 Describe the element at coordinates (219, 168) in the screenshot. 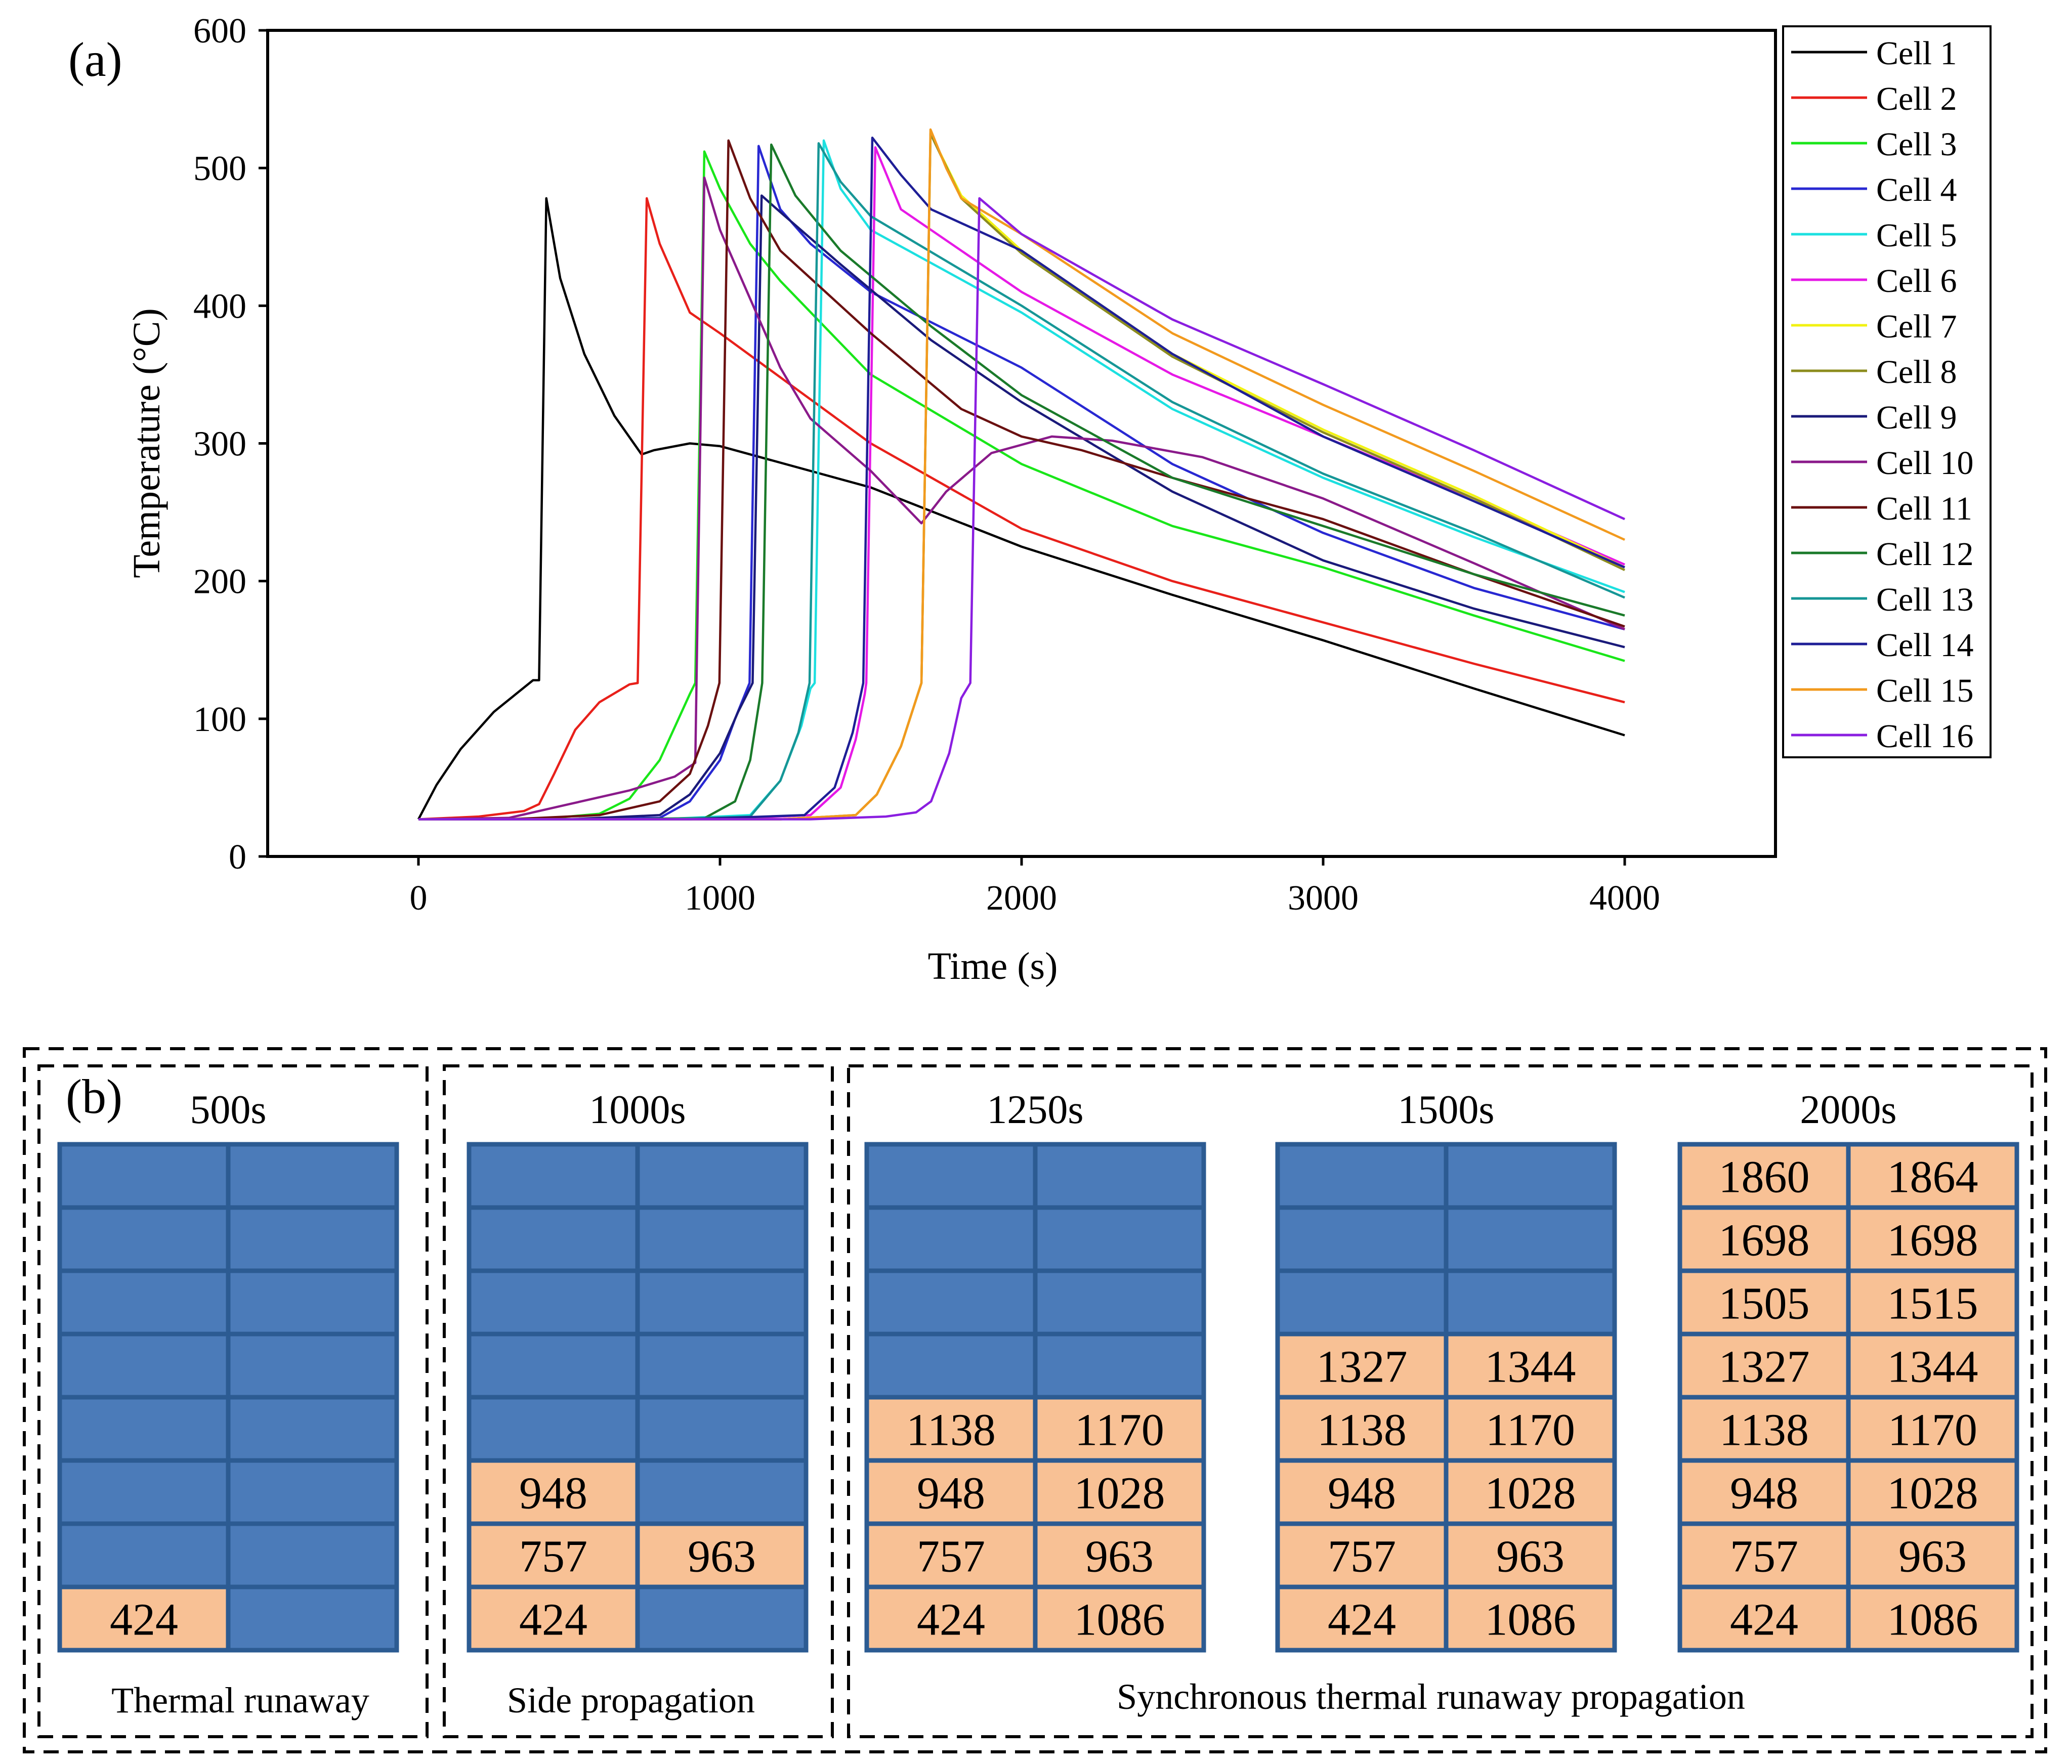

I see `y-tick-label: 500` at that location.